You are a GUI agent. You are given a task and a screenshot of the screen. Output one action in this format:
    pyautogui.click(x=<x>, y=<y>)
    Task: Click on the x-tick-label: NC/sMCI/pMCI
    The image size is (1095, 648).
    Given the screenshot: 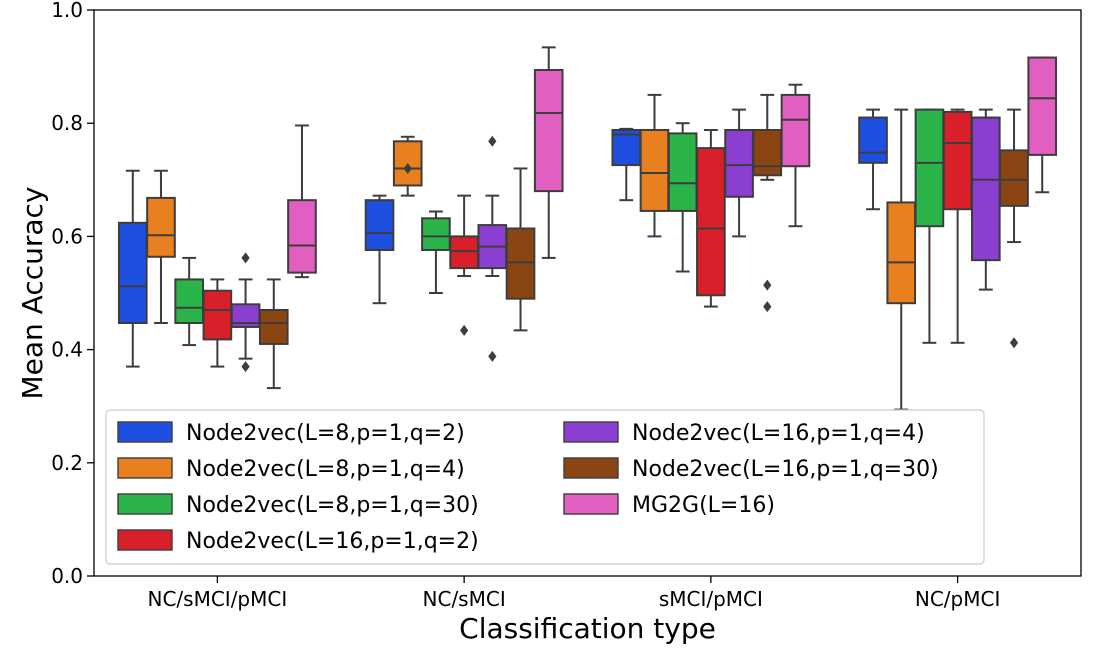 What is the action you would take?
    pyautogui.click(x=217, y=599)
    